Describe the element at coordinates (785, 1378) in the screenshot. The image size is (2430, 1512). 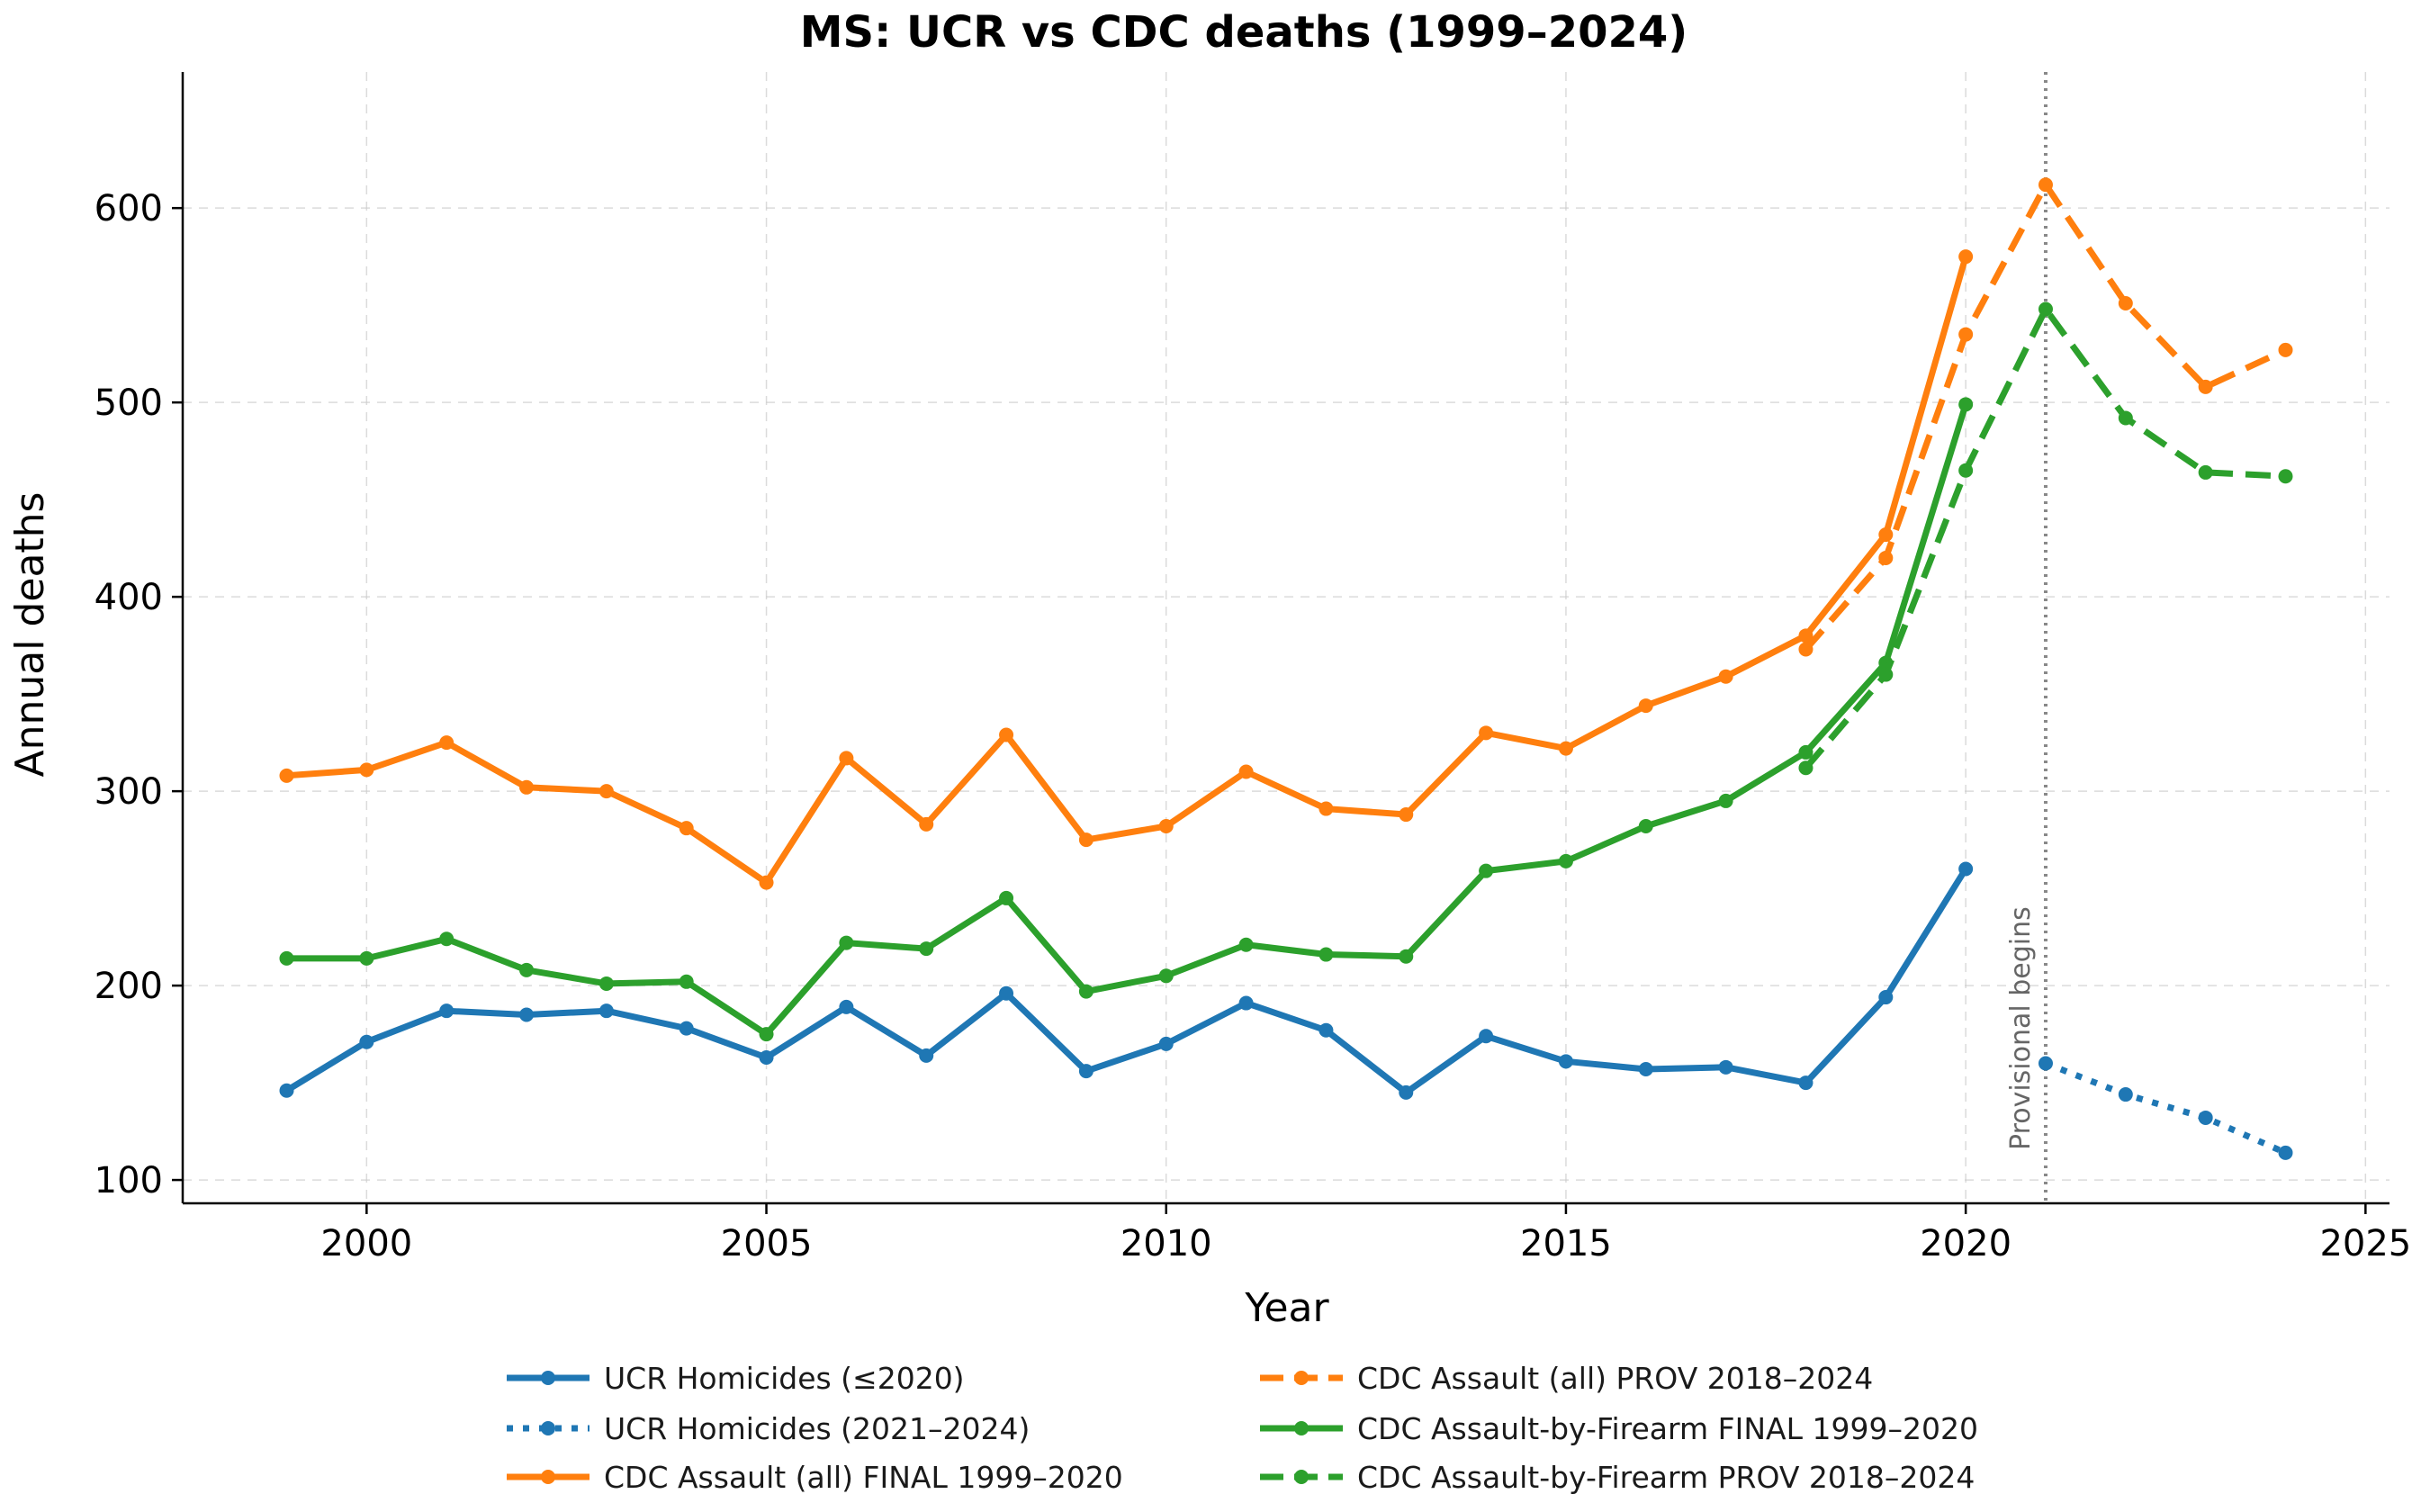
I see `legend-label: UCR Homicides (≤2020)` at that location.